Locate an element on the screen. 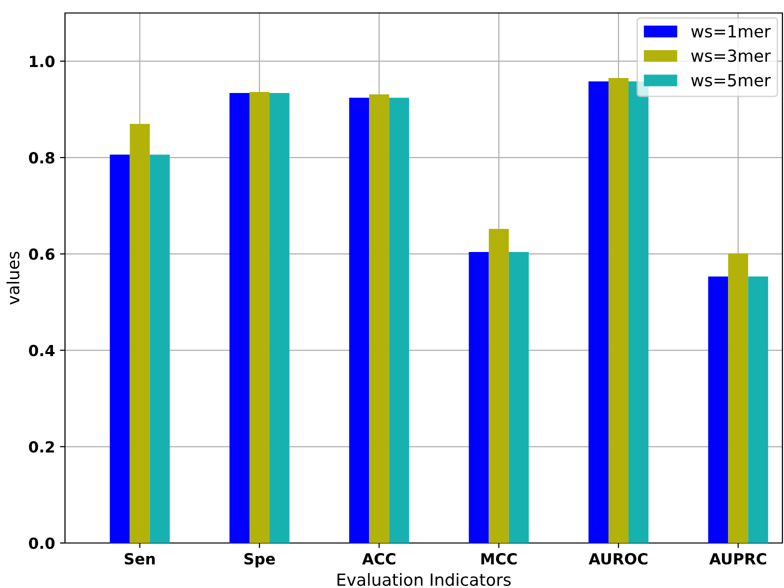 The width and height of the screenshot is (784, 588). y-tick-label: 0.6 is located at coordinates (41, 254).